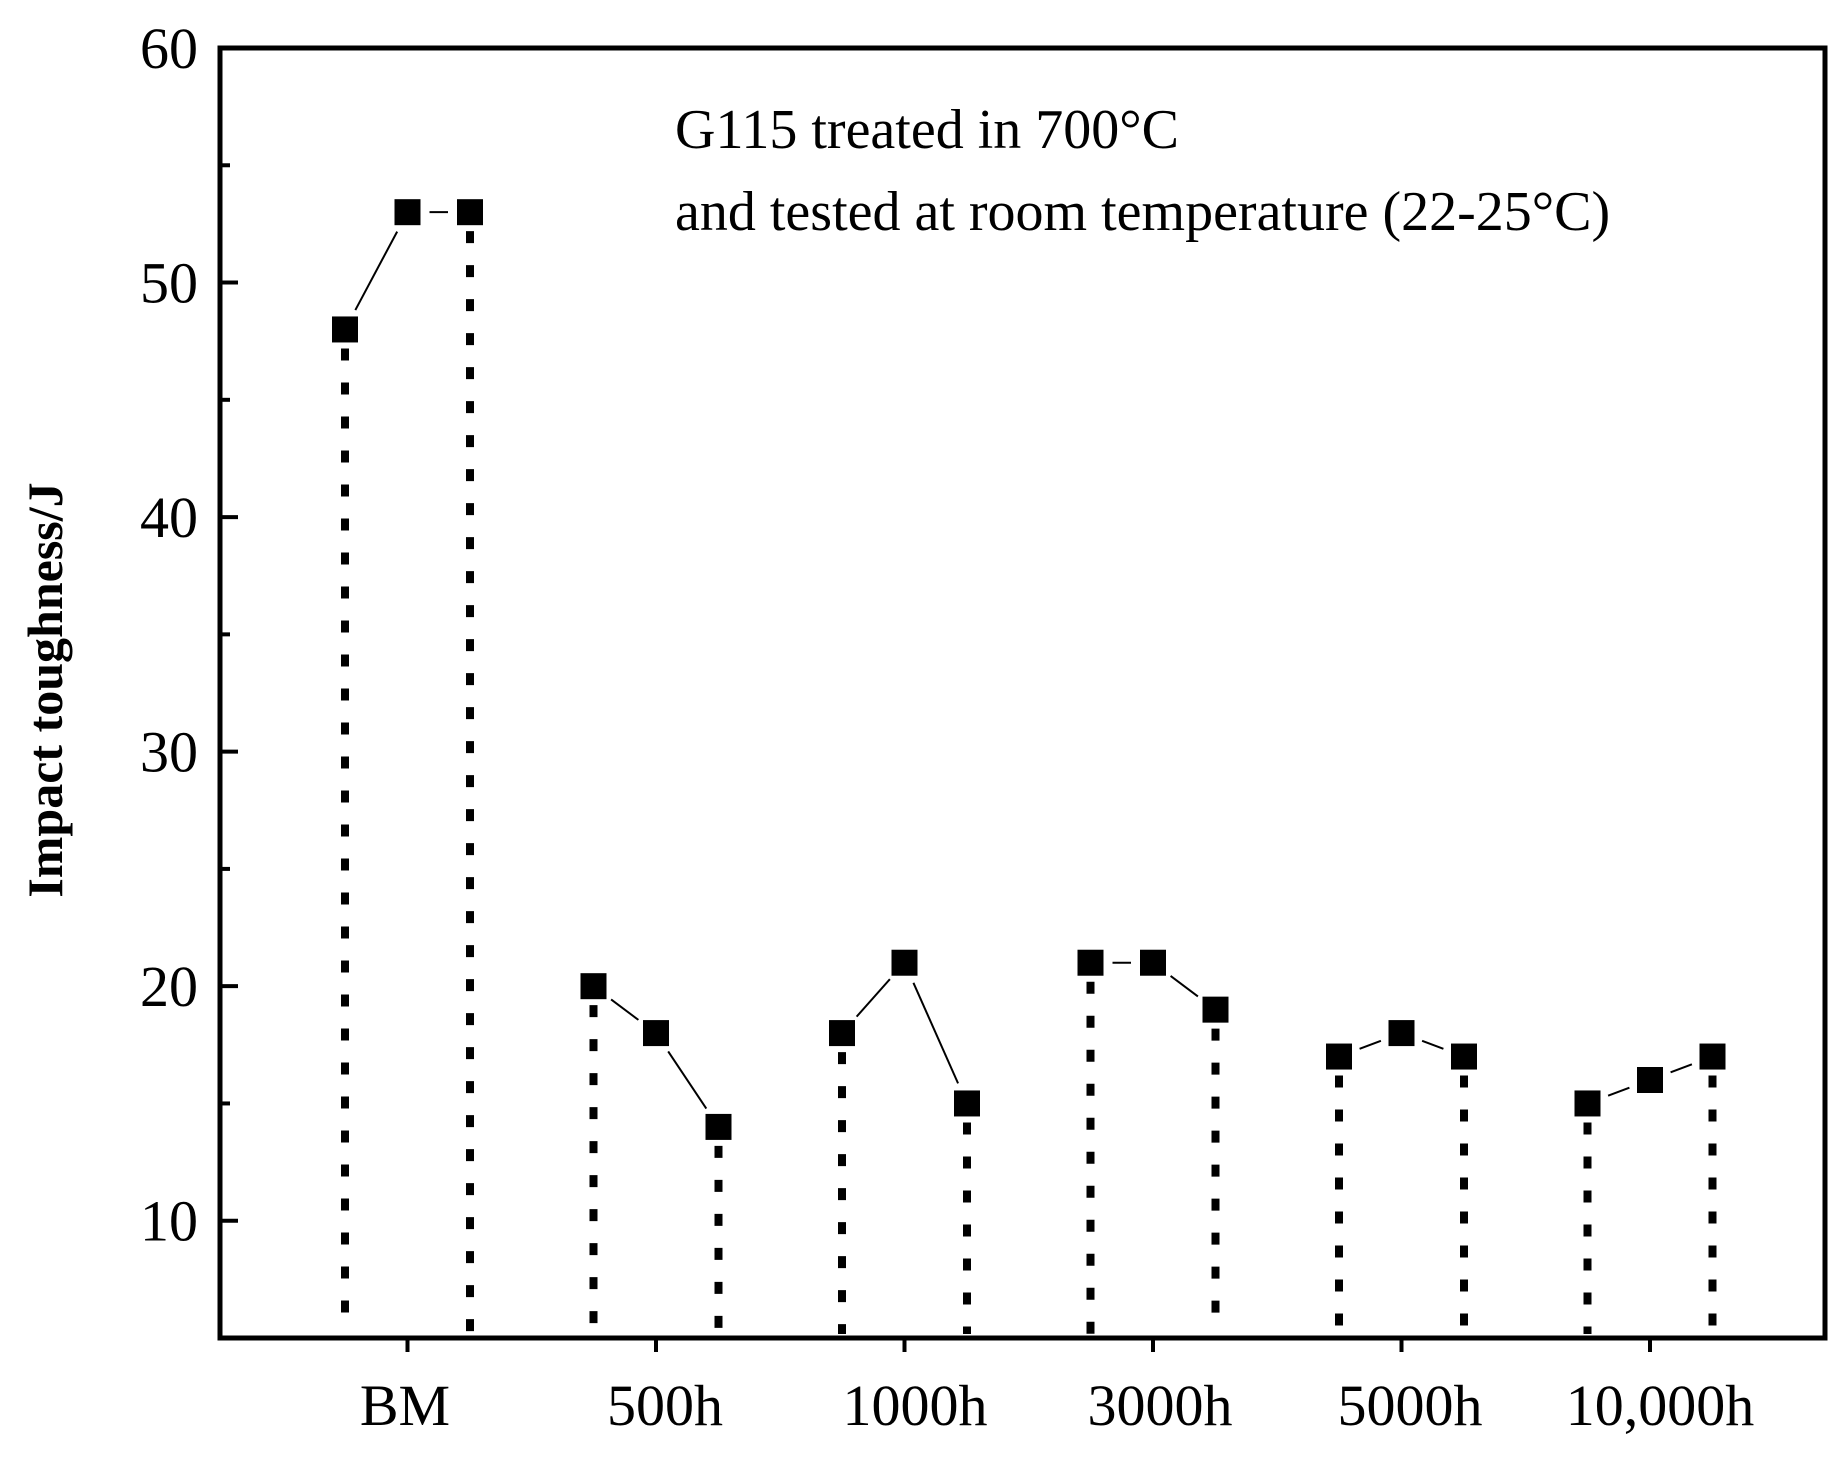  What do you see at coordinates (1142, 212) in the screenshot?
I see `annotation-line-2: and tested at room temperature (22-25°C)` at bounding box center [1142, 212].